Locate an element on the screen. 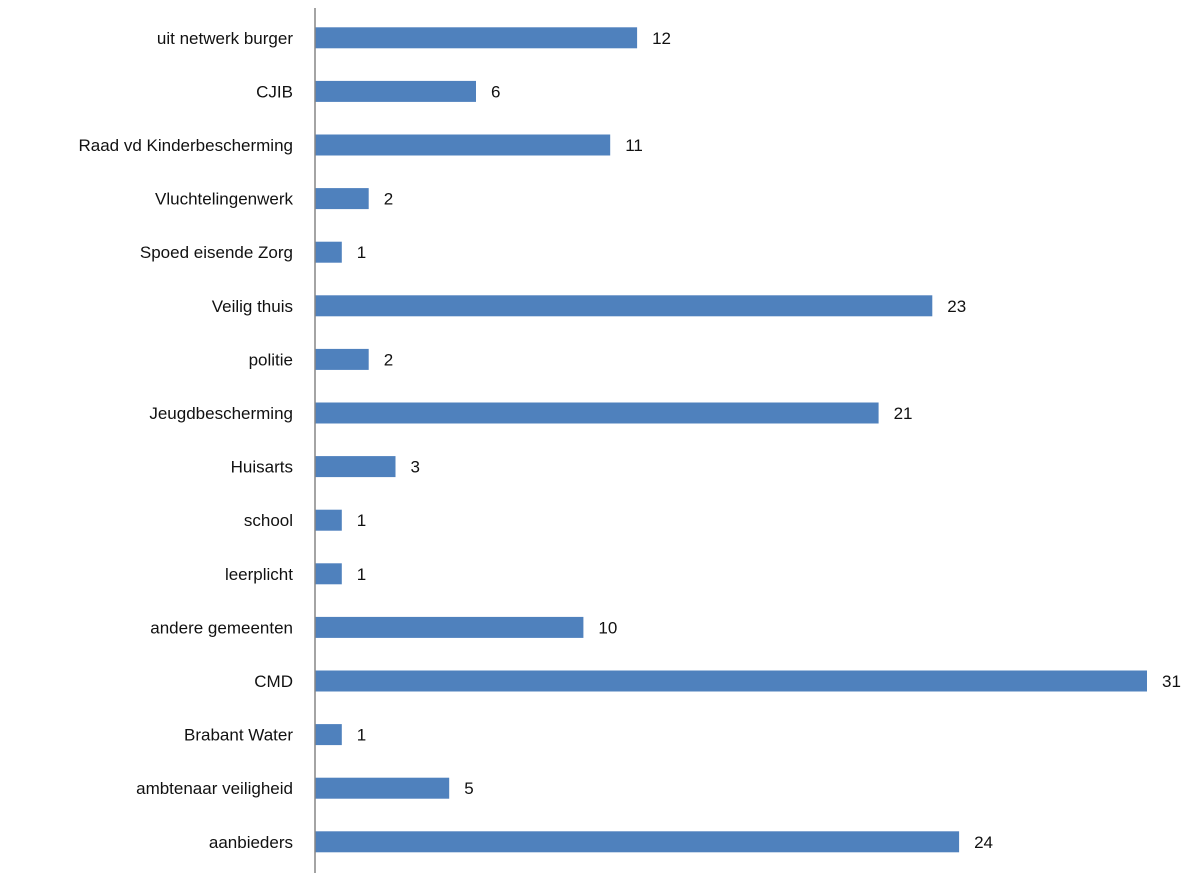 The image size is (1192, 873). category-label-0: uit netwerk burger is located at coordinates (225, 38).